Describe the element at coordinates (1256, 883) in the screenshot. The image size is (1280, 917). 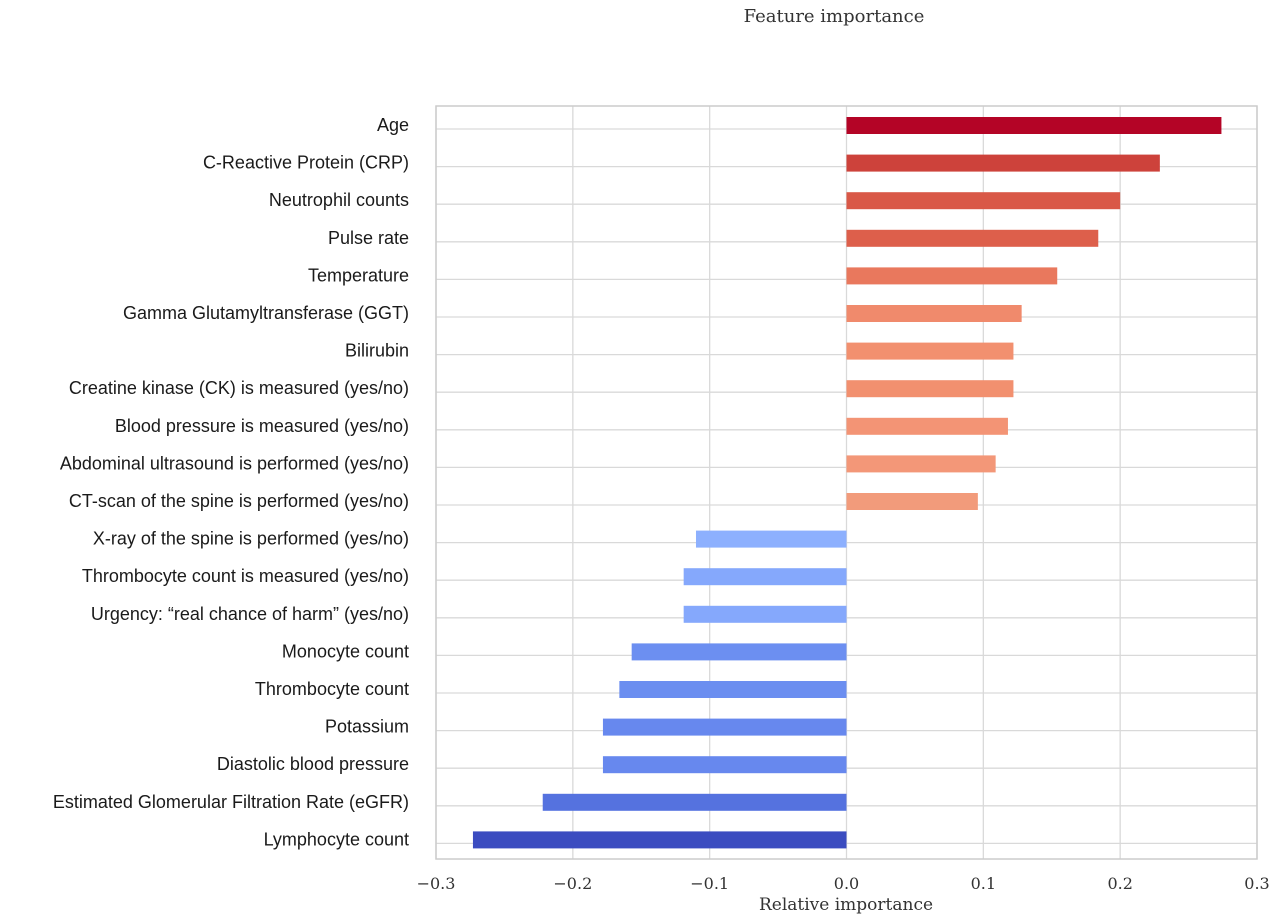
I see `x-tick-label: 0.3` at that location.